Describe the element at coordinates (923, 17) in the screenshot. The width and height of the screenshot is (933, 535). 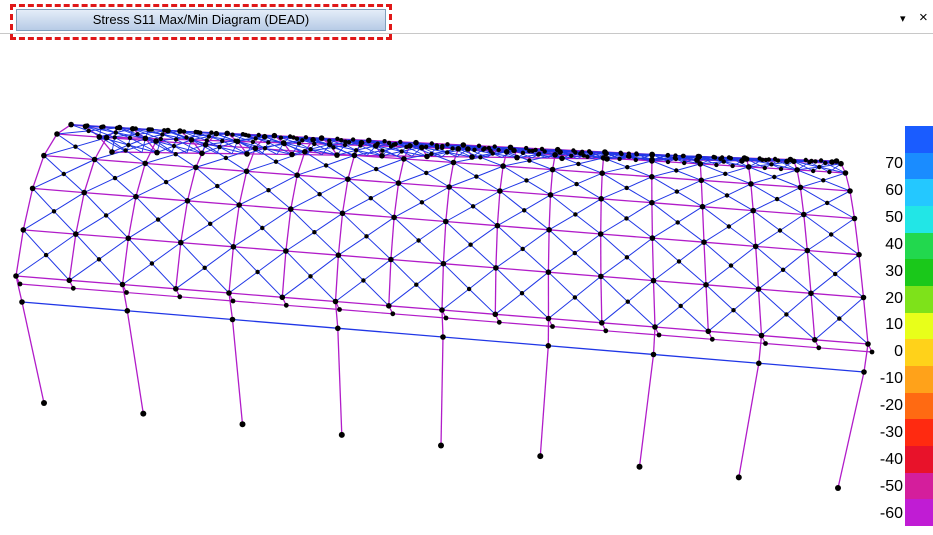
I see `close-icon: ×` at that location.